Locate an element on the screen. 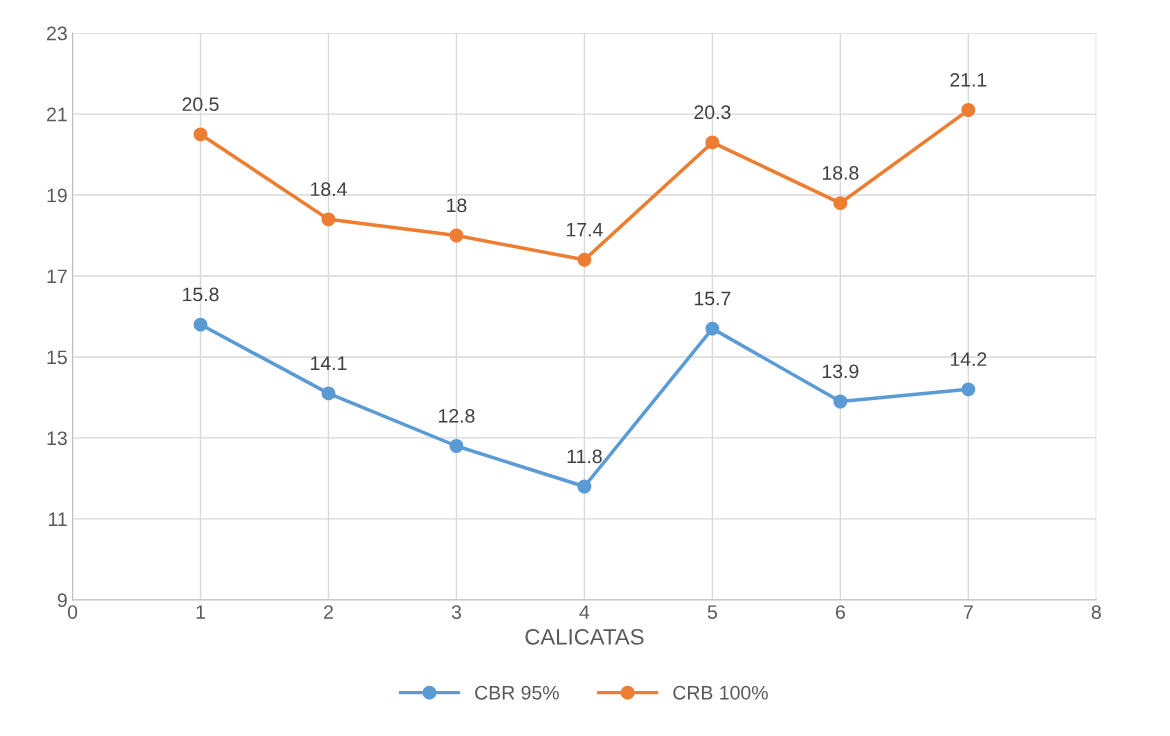  x-tick-label: 2 is located at coordinates (328, 612).